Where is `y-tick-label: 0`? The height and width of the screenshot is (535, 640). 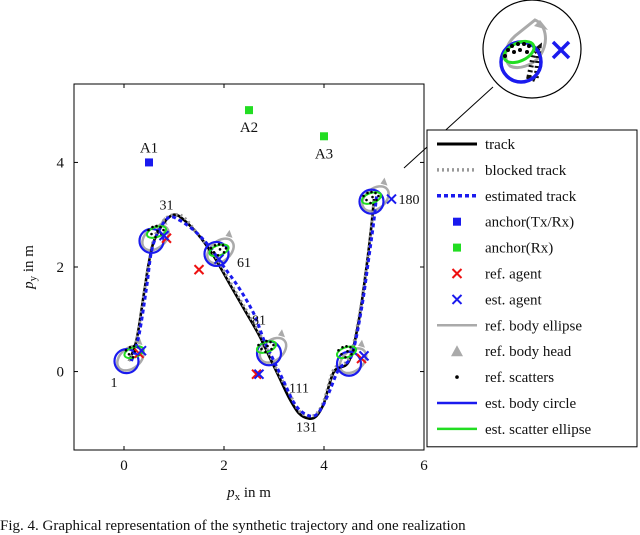 y-tick-label: 0 is located at coordinates (61, 373).